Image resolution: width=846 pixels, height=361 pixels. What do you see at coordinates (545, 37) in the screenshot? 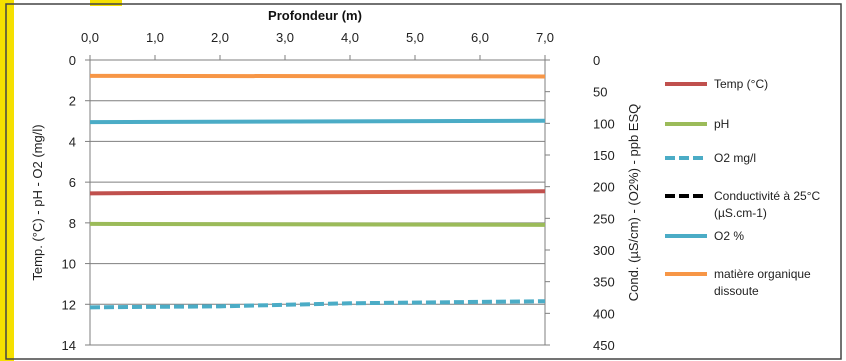
I see `x-tick-label: 7,0` at bounding box center [545, 37].